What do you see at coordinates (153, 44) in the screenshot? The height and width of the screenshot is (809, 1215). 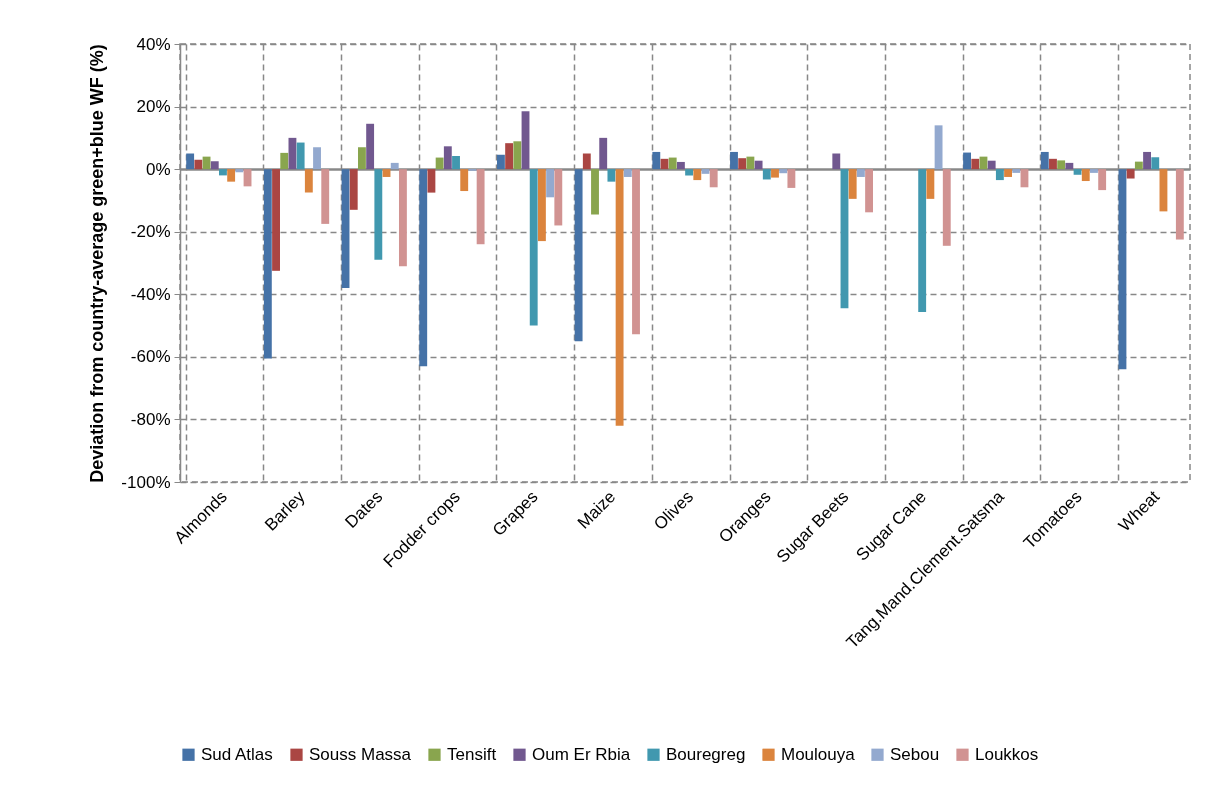 I see `y-tick-label: 40%` at bounding box center [153, 44].